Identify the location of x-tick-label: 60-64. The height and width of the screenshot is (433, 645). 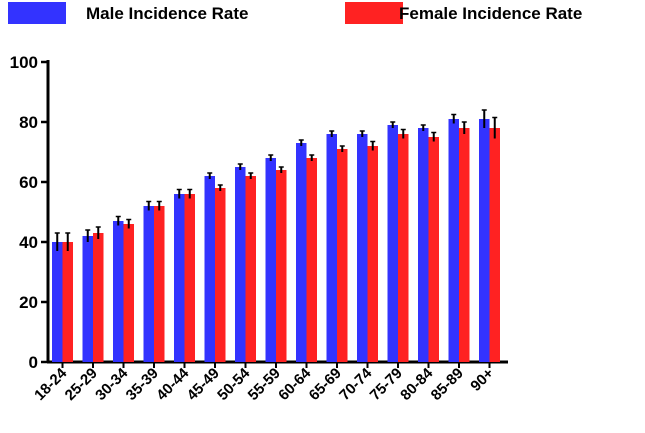
(295, 384).